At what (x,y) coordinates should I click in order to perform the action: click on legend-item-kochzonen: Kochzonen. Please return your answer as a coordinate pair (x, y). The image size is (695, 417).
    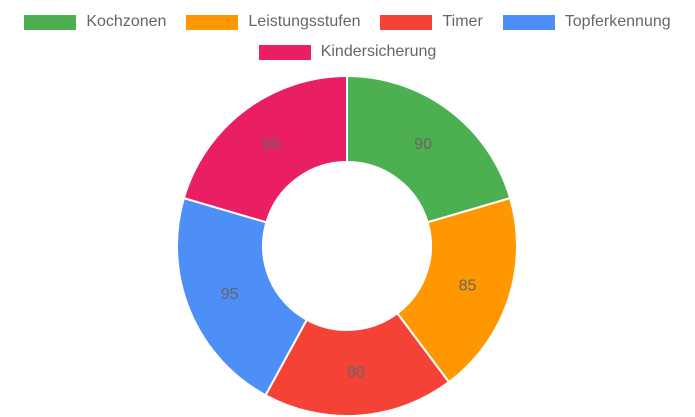
    Looking at the image, I should click on (95, 22).